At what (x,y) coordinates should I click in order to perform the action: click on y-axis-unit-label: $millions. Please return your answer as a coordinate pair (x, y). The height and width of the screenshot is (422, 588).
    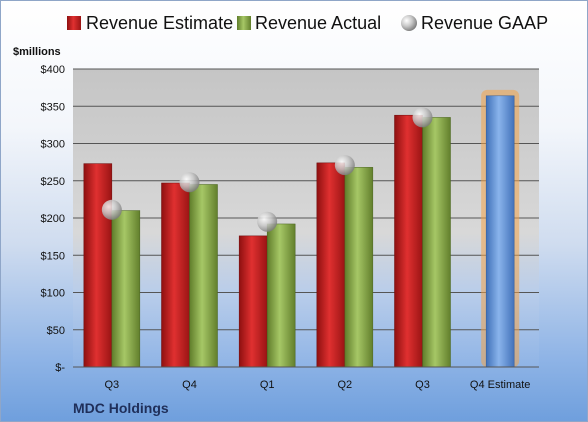
    Looking at the image, I should click on (37, 52).